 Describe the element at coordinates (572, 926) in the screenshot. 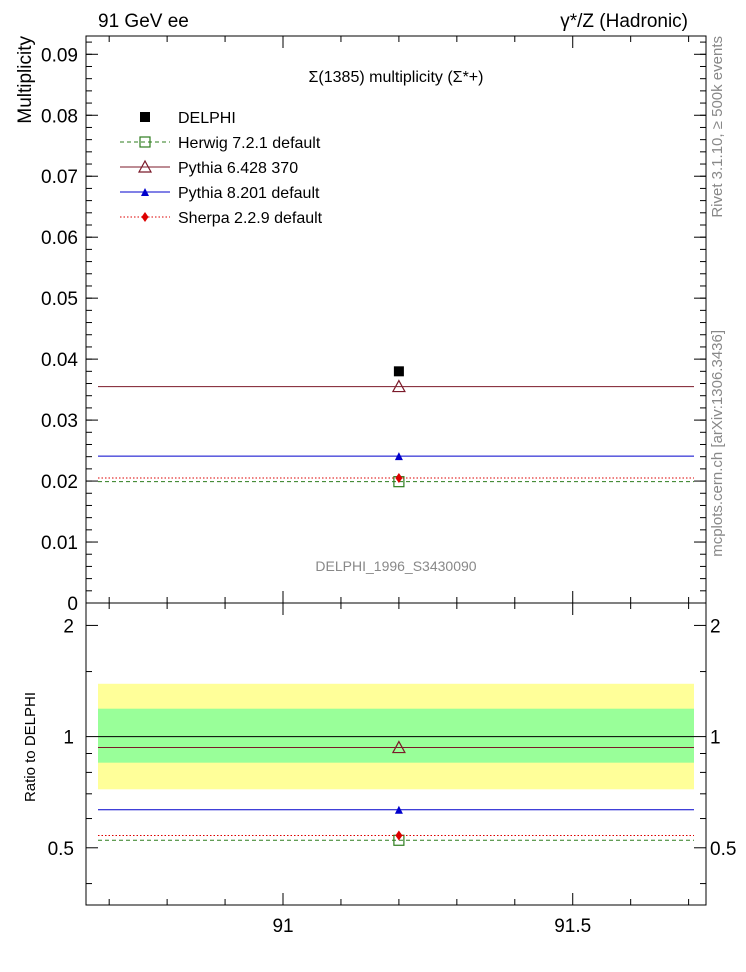

I see `ratio-x-tick-label-1: 91.5` at that location.